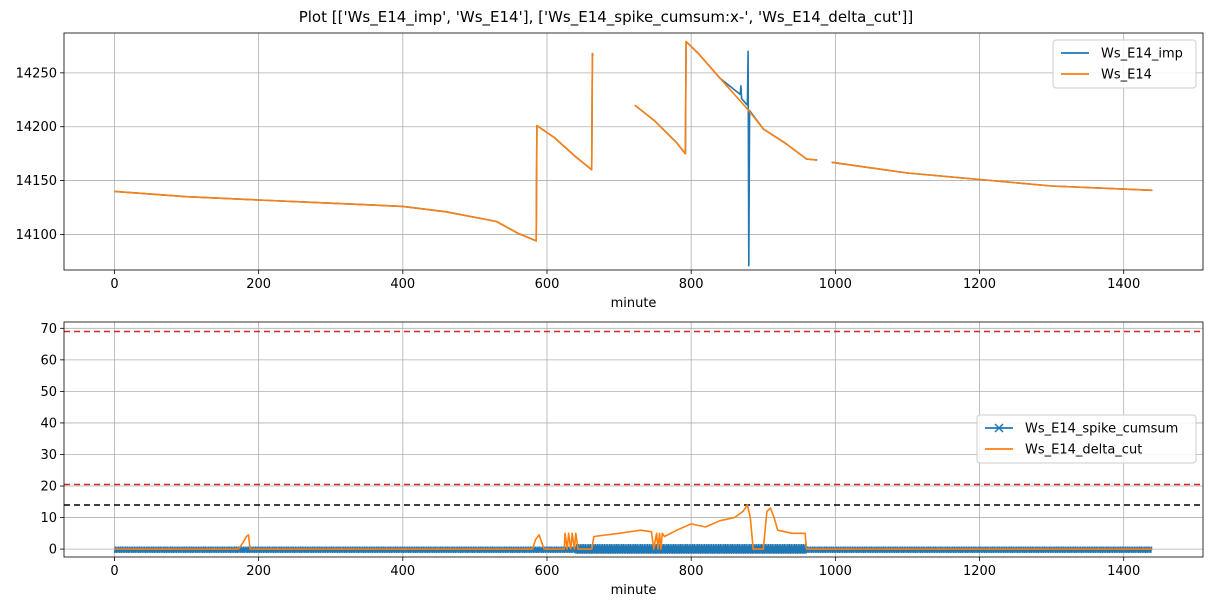 The image size is (1211, 611). I want to click on y-tick-label: 30, so click(48, 455).